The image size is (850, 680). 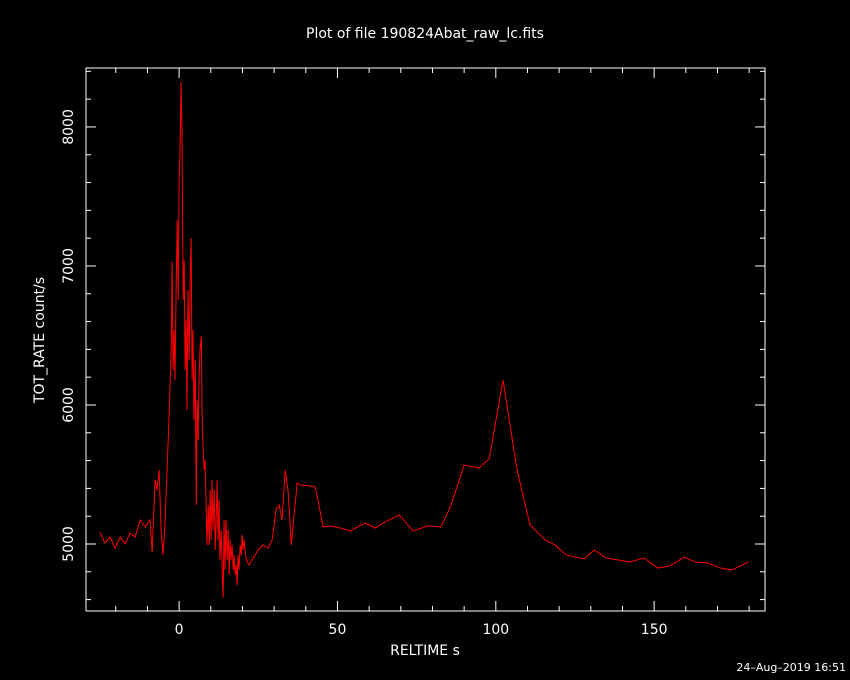 I want to click on y-tick-label: 8000, so click(x=69, y=127).